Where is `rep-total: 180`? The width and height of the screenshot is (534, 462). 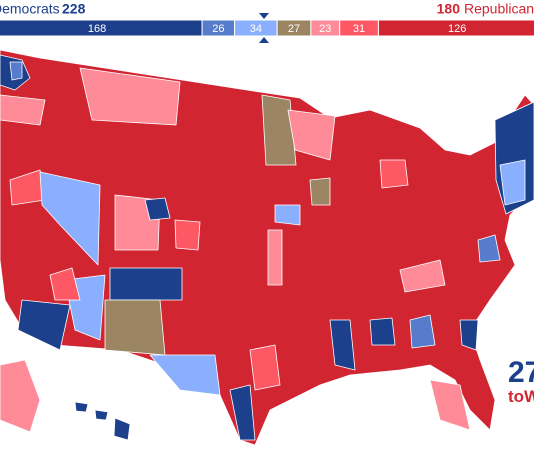
rep-total: 180 is located at coordinates (449, 9).